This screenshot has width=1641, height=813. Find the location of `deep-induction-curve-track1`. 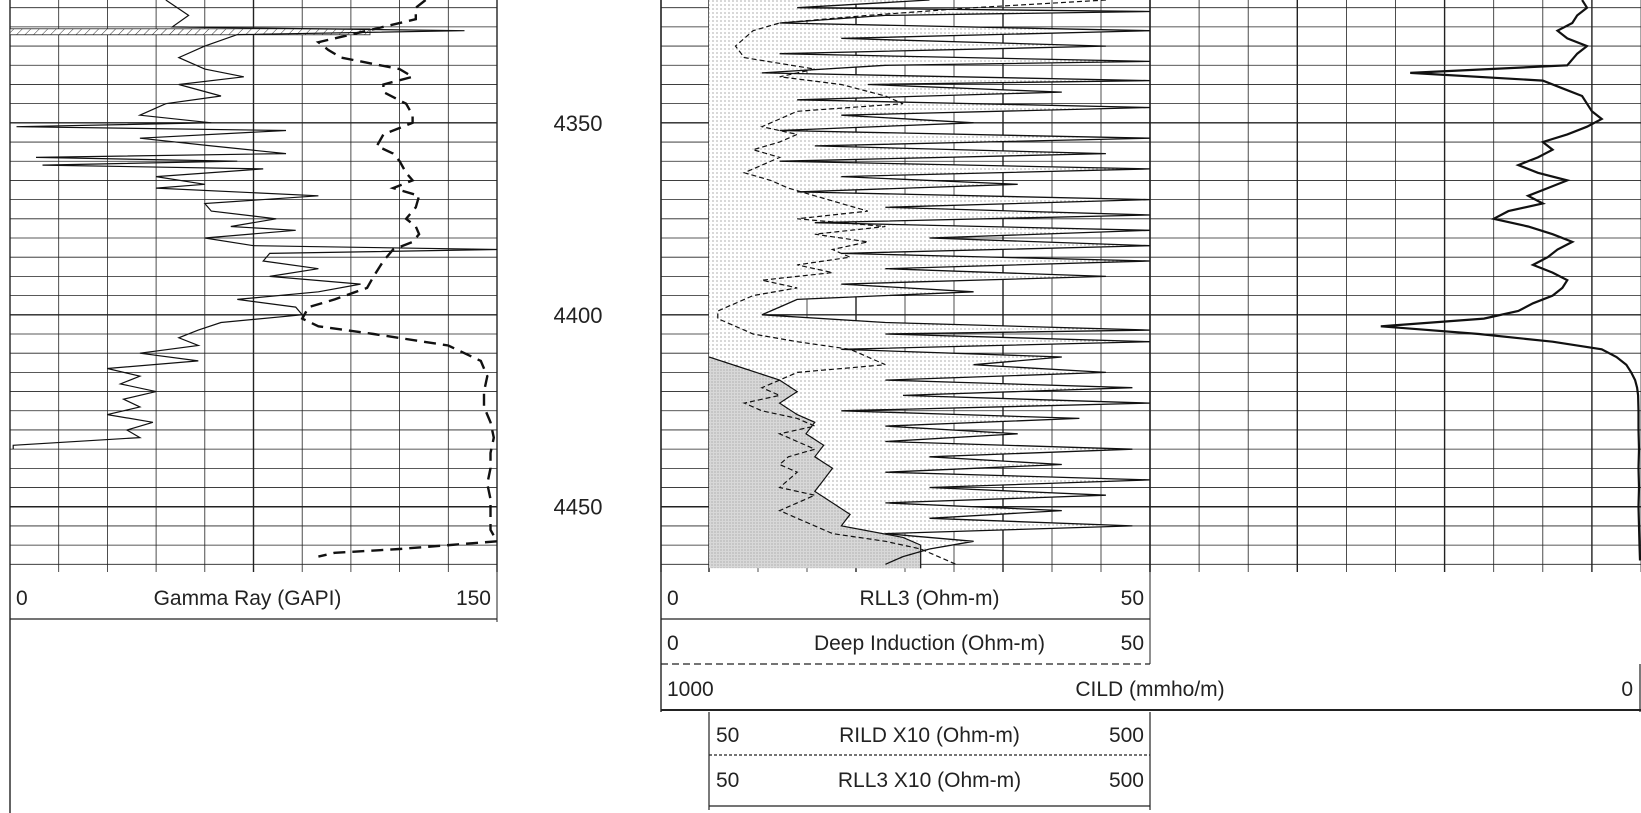

deep-induction-curve-track1 is located at coordinates (398, 279).